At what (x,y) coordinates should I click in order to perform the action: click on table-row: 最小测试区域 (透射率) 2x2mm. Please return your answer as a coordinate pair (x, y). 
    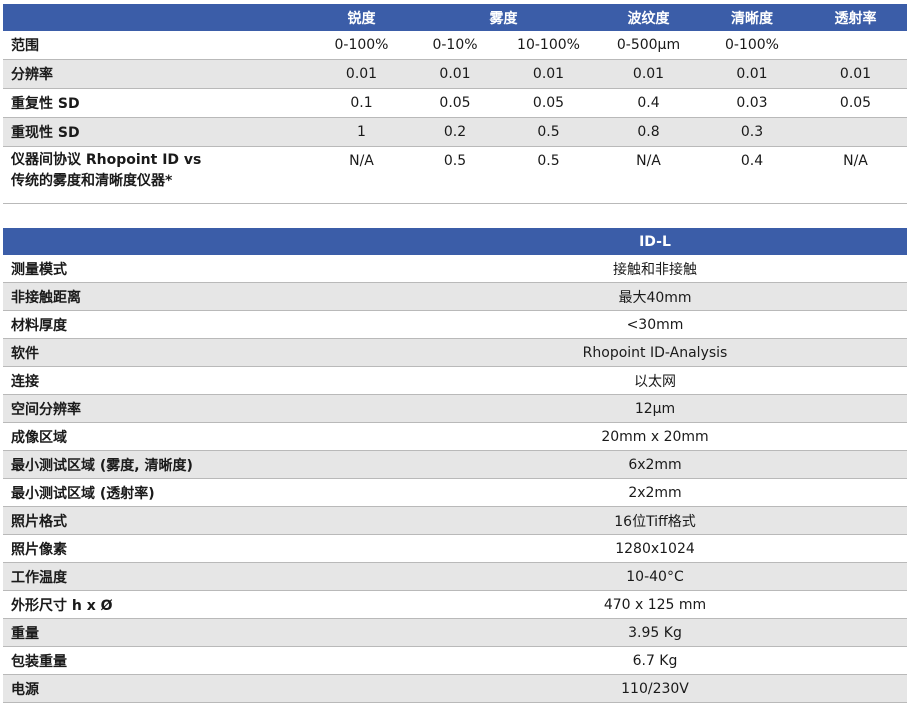
    Looking at the image, I should click on (455, 492).